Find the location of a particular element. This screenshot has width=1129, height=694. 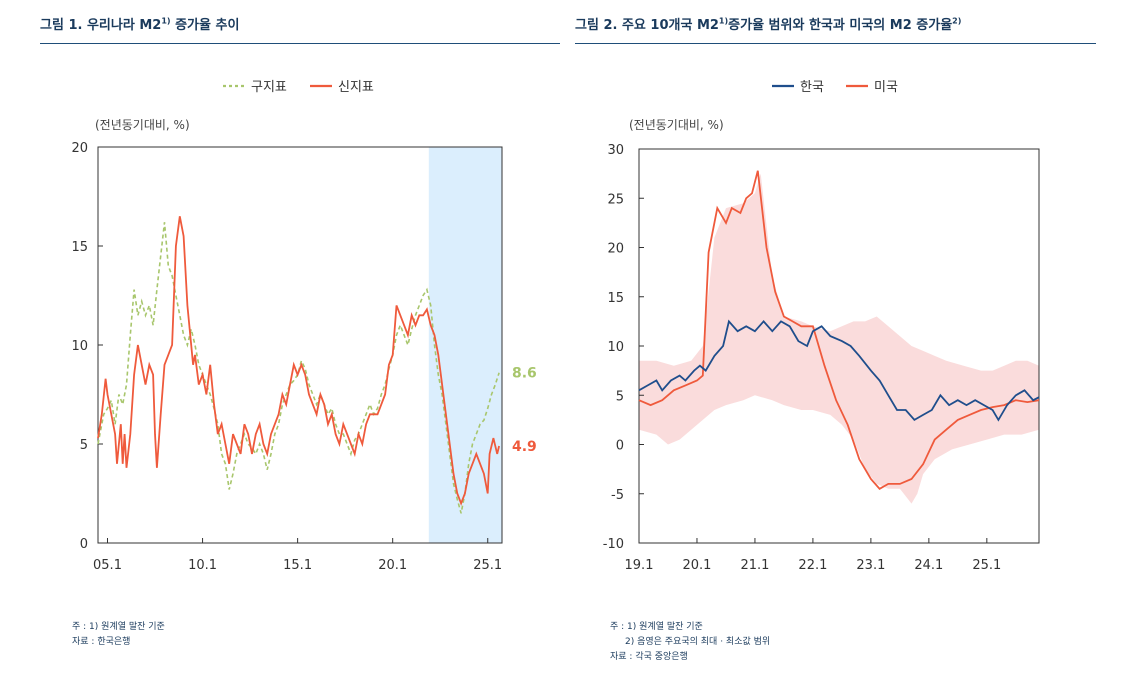

left-xtick-label: 10.1 is located at coordinates (202, 565).